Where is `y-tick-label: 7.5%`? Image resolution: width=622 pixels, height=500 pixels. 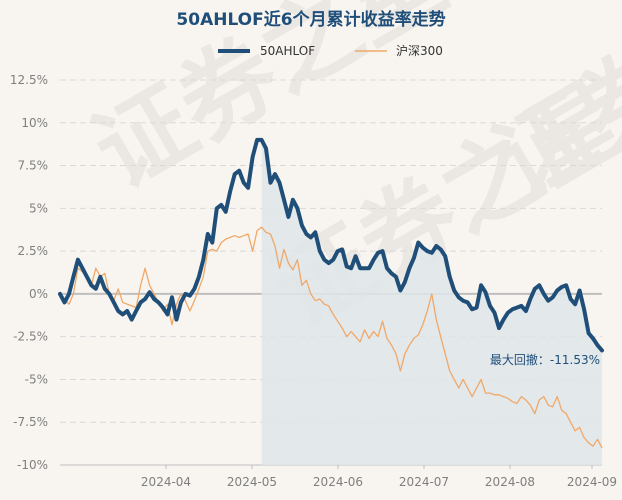
y-tick-label: 7.5% is located at coordinates (33, 166).